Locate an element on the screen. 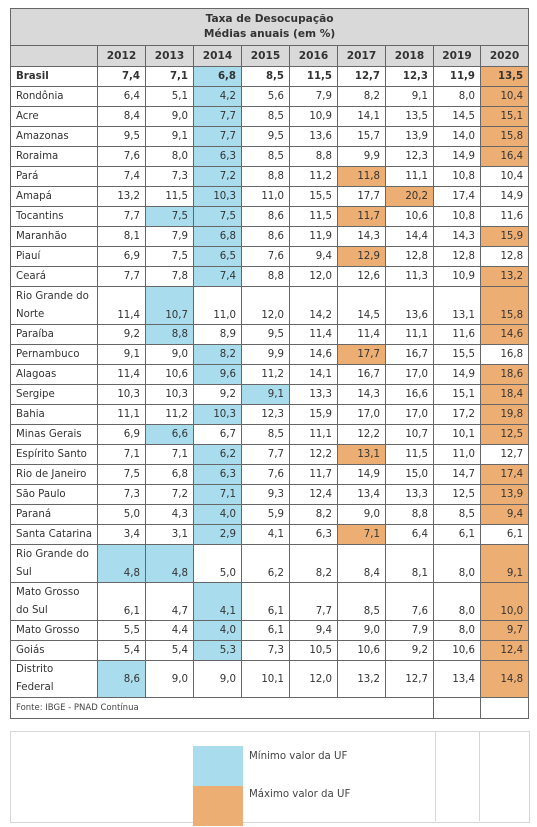  uf-name-cell: Mato Grosso is located at coordinates (54, 630).